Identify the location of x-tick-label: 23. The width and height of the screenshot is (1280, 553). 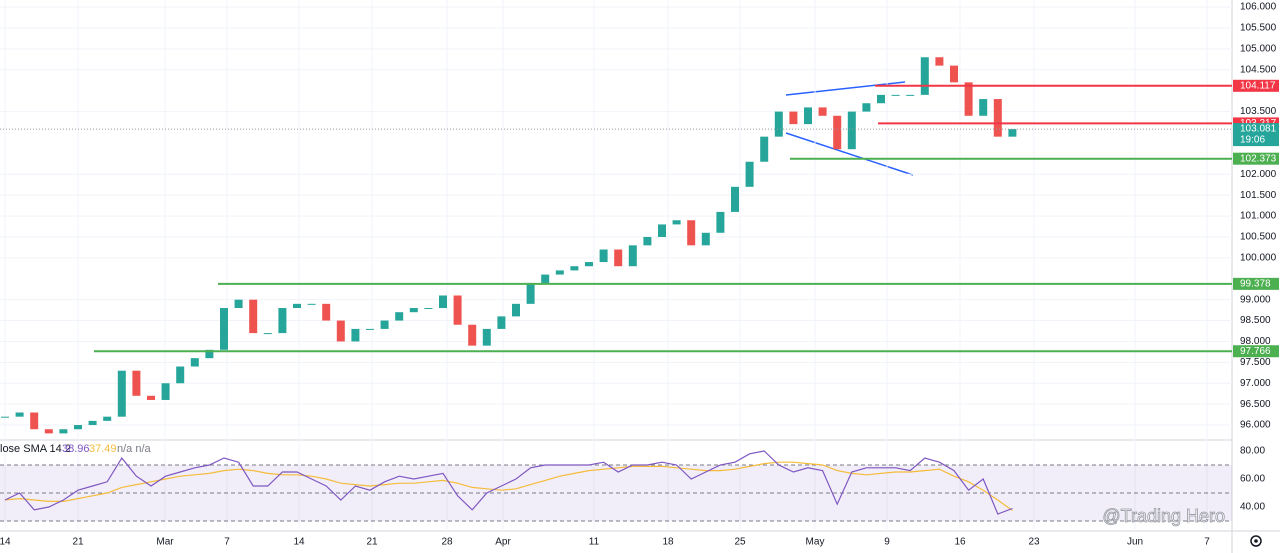
(1034, 542).